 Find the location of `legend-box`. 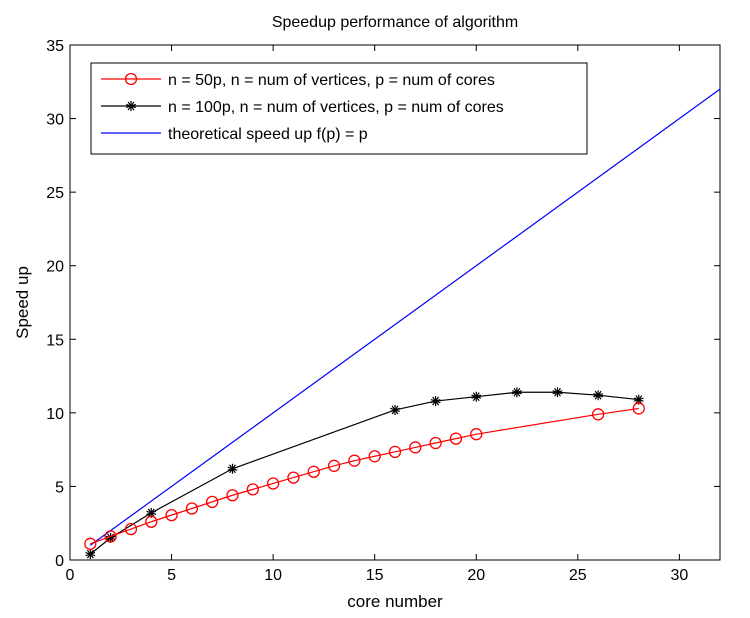

legend-box is located at coordinates (339, 108).